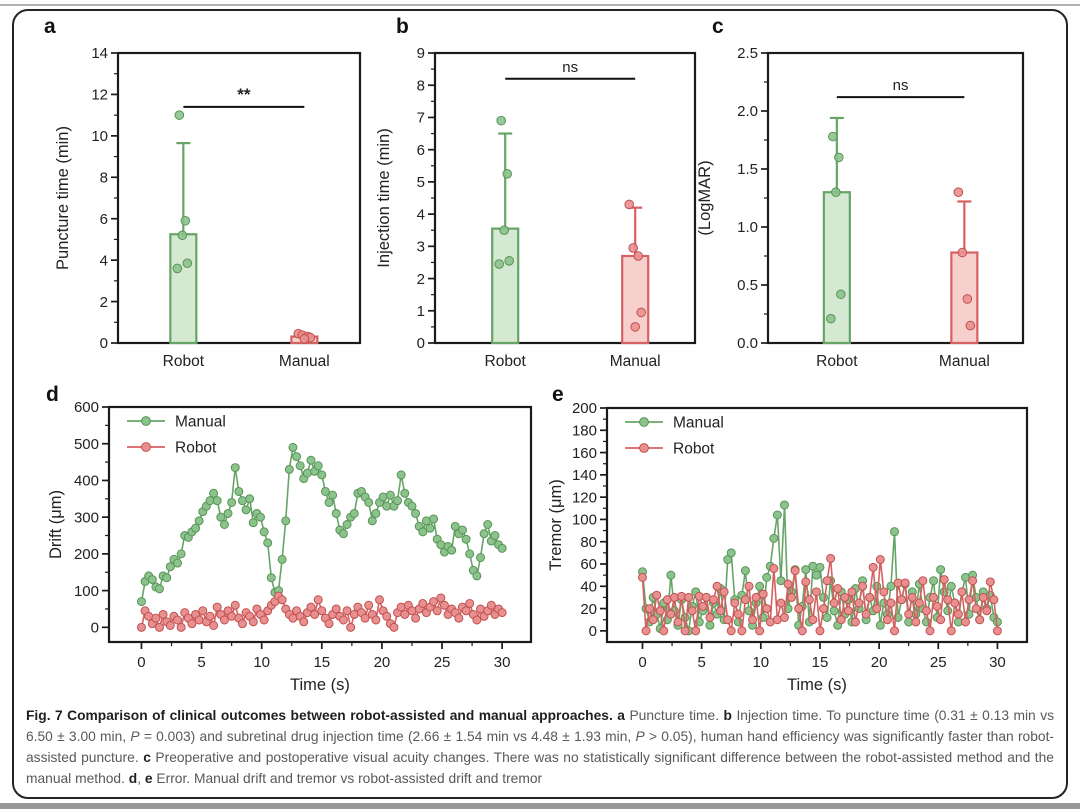 This screenshot has width=1080, height=809. I want to click on svg-text: 12, so click(99, 95).